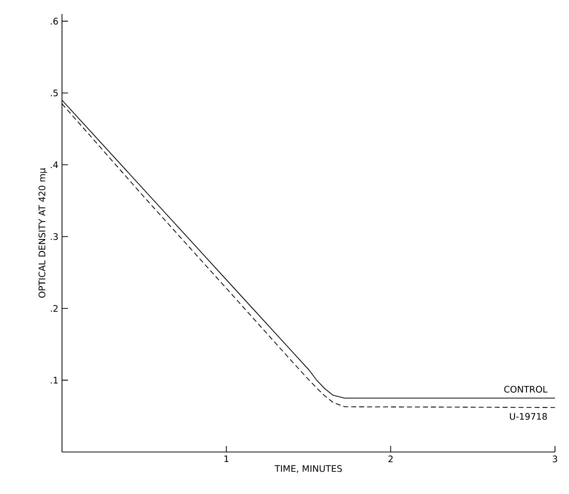 The width and height of the screenshot is (569, 494). What do you see at coordinates (54, 380) in the screenshot?
I see `y-tick-label: .1` at bounding box center [54, 380].